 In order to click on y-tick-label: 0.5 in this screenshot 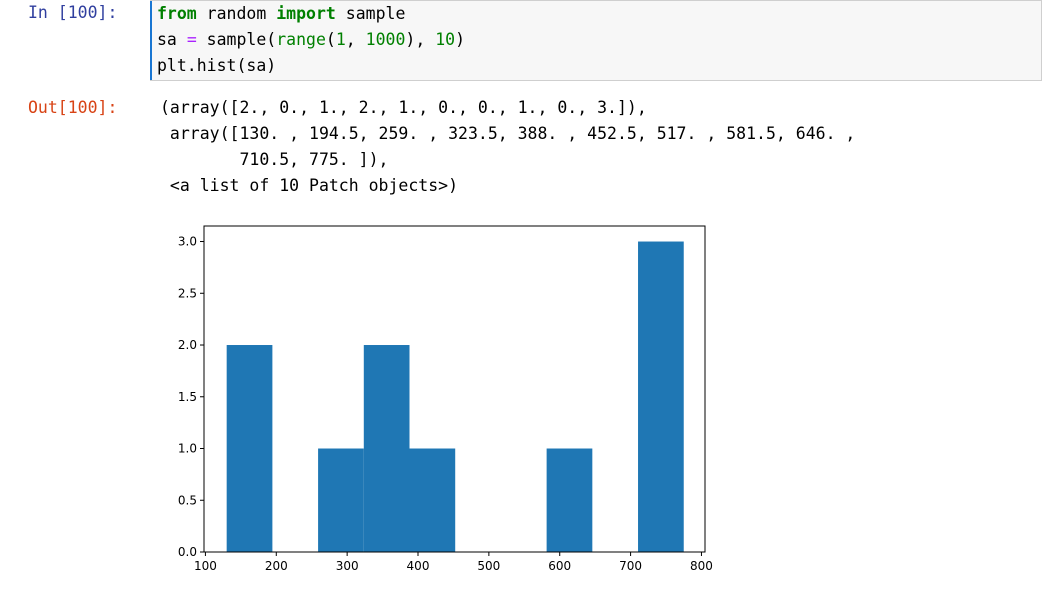, I will do `click(187, 500)`.